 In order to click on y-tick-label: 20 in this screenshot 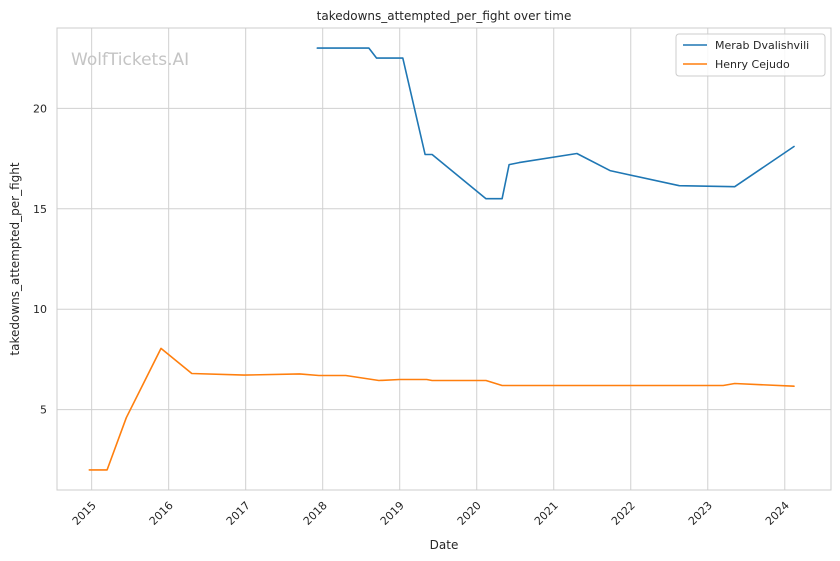, I will do `click(40, 108)`.